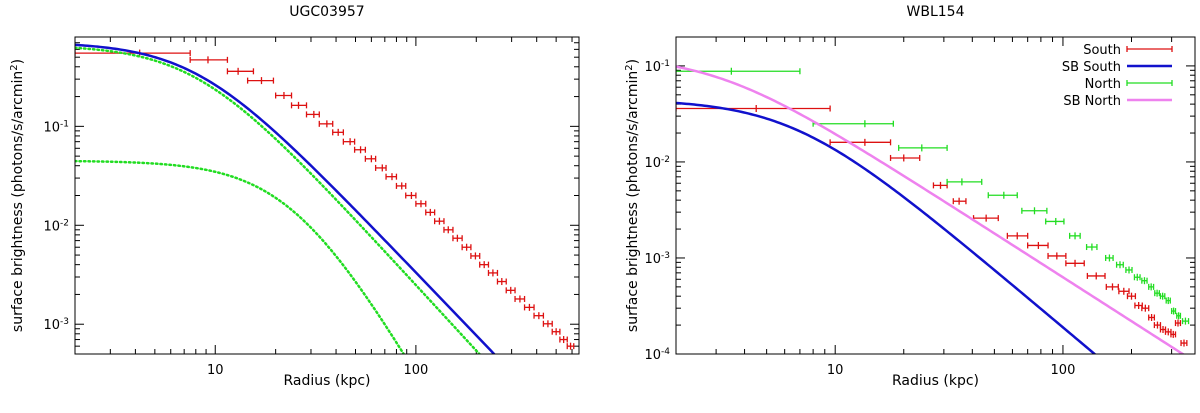 This screenshot has height=413, width=1200. Describe the element at coordinates (1103, 84) in the screenshot. I see `legend-label: North` at that location.